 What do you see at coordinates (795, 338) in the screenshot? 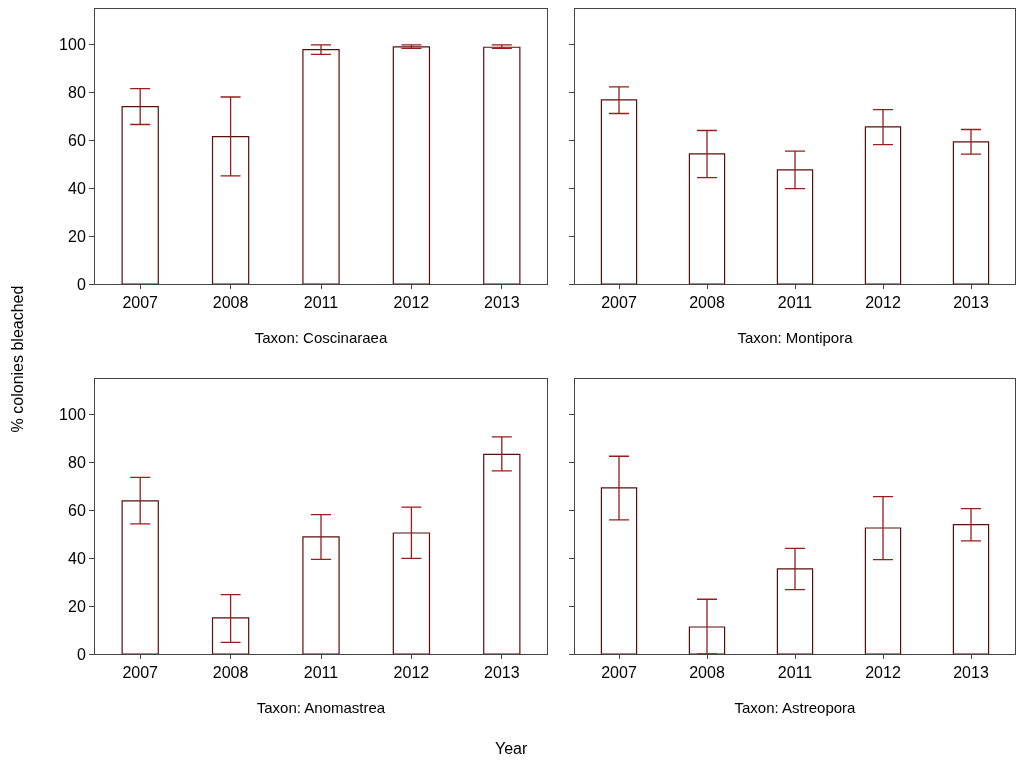
I see `text: Taxon: Montipora` at bounding box center [795, 338].